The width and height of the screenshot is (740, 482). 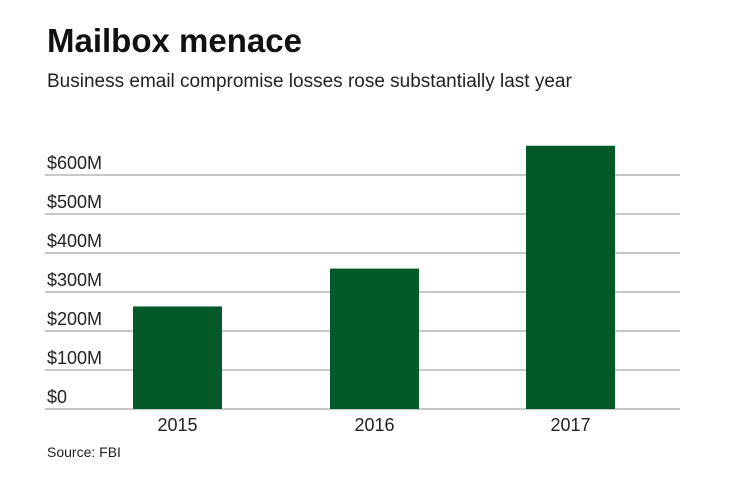 What do you see at coordinates (177, 425) in the screenshot?
I see `x-tick-label: 2015` at bounding box center [177, 425].